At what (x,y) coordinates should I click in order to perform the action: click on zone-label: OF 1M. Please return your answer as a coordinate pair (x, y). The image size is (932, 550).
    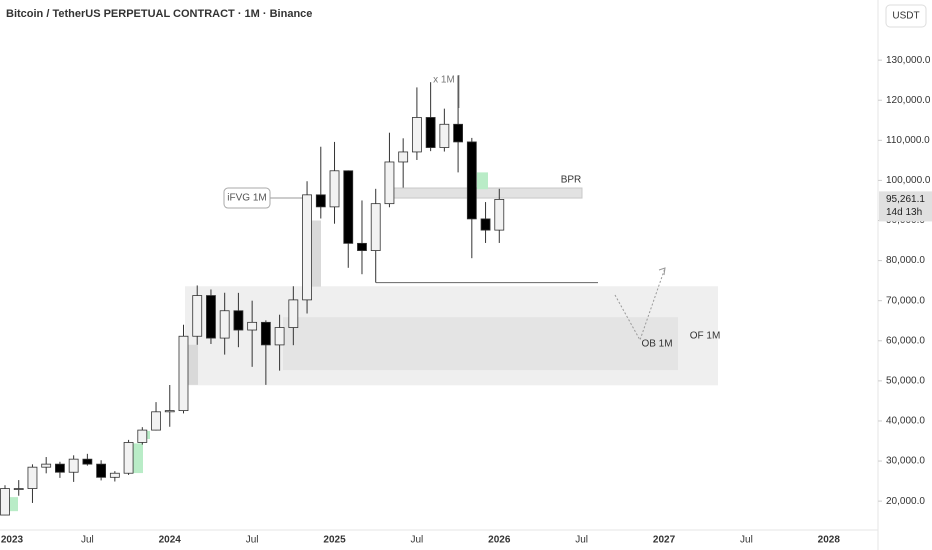
    Looking at the image, I should click on (705, 336).